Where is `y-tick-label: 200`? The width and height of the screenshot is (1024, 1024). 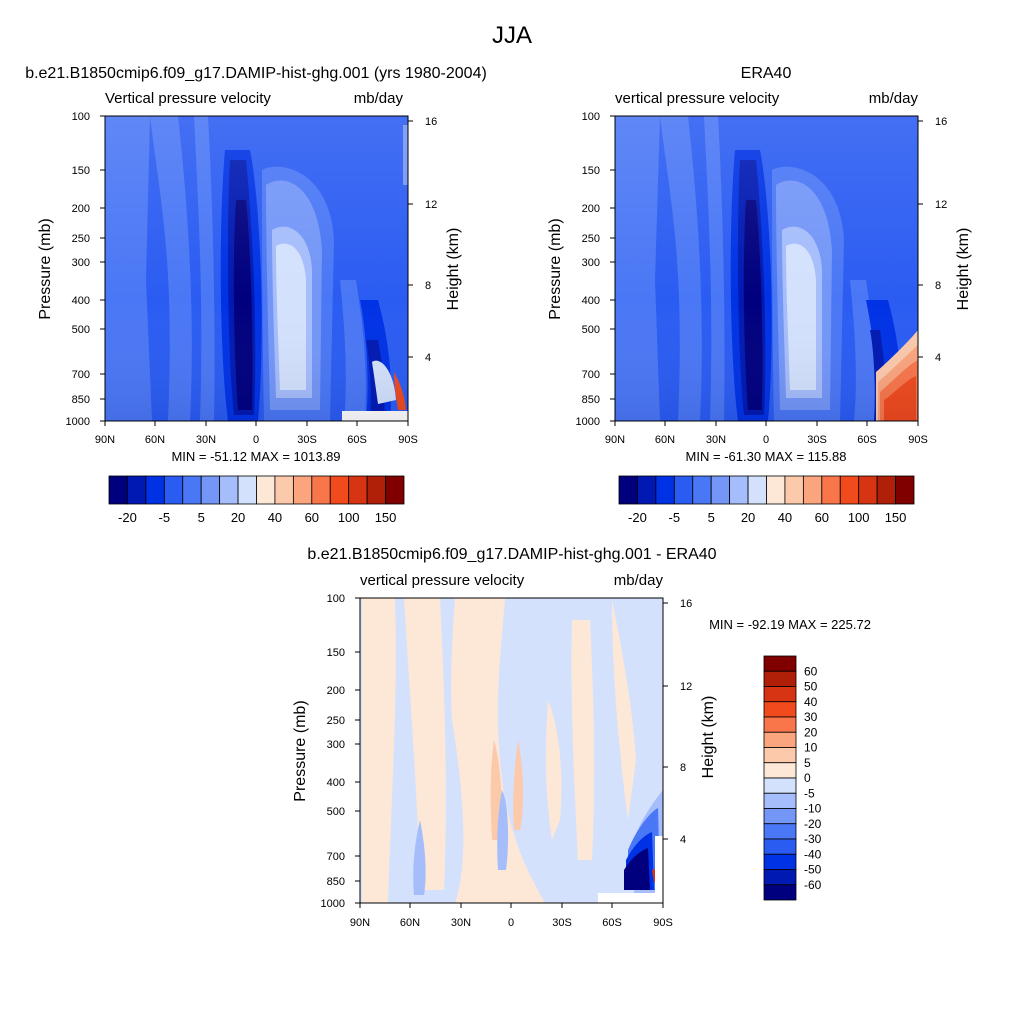
y-tick-label: 200 is located at coordinates (336, 691).